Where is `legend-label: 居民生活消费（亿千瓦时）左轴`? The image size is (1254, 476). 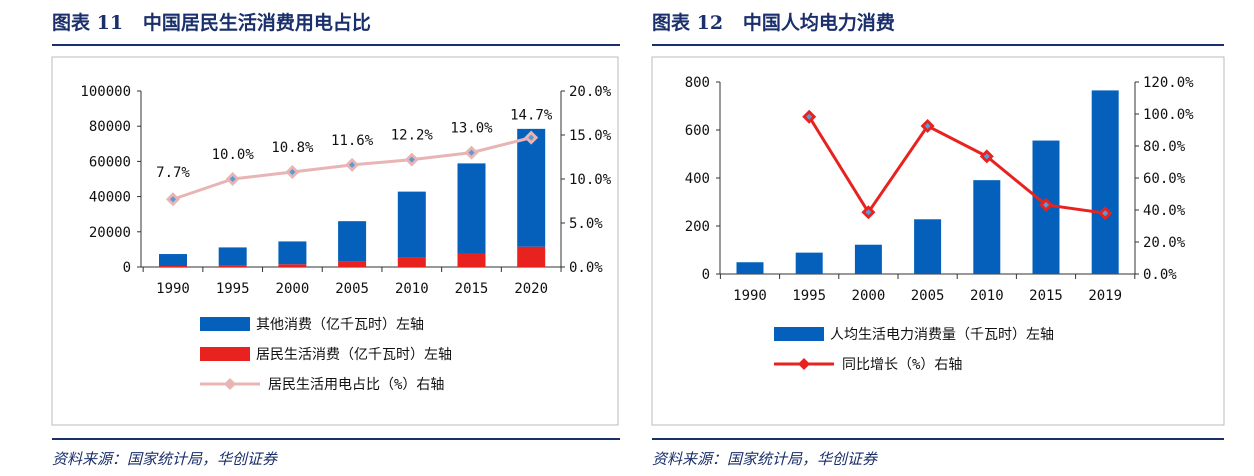
legend-label: 居民生活消费（亿千瓦时）左轴 is located at coordinates (354, 355).